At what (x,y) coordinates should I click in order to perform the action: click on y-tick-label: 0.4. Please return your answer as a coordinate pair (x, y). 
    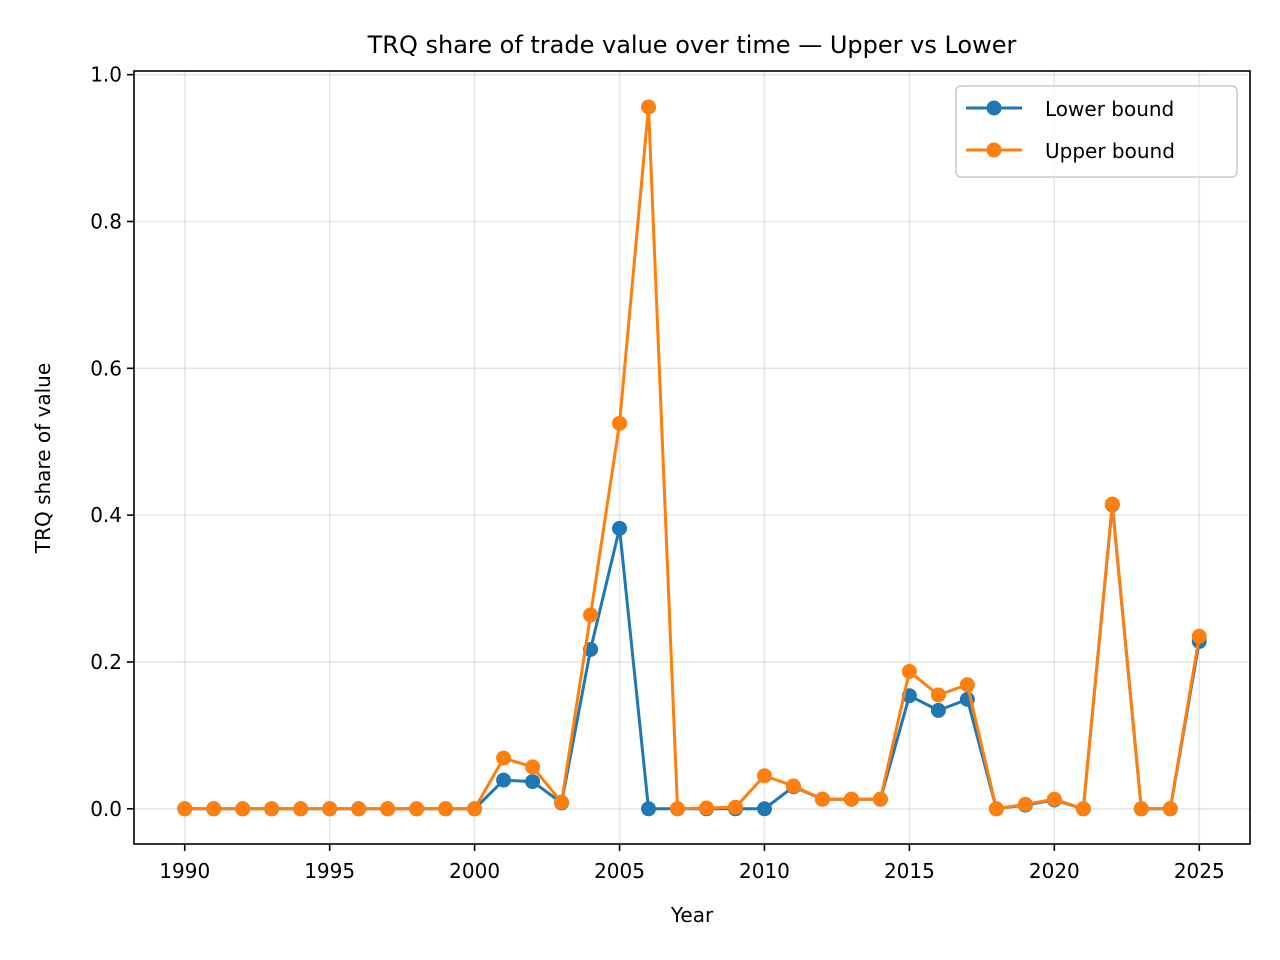
    Looking at the image, I should click on (106, 515).